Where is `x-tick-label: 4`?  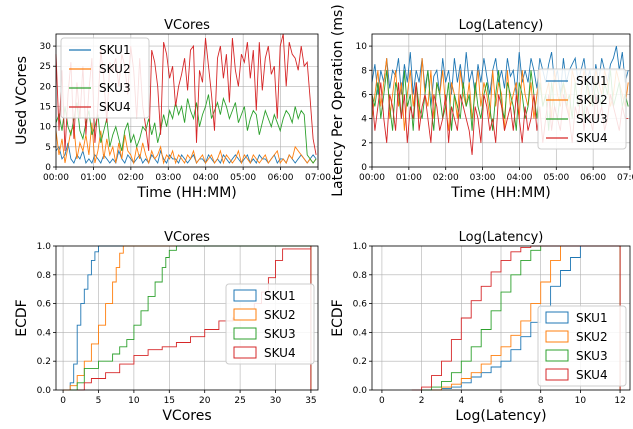 x-tick-label: 4 is located at coordinates (461, 401).